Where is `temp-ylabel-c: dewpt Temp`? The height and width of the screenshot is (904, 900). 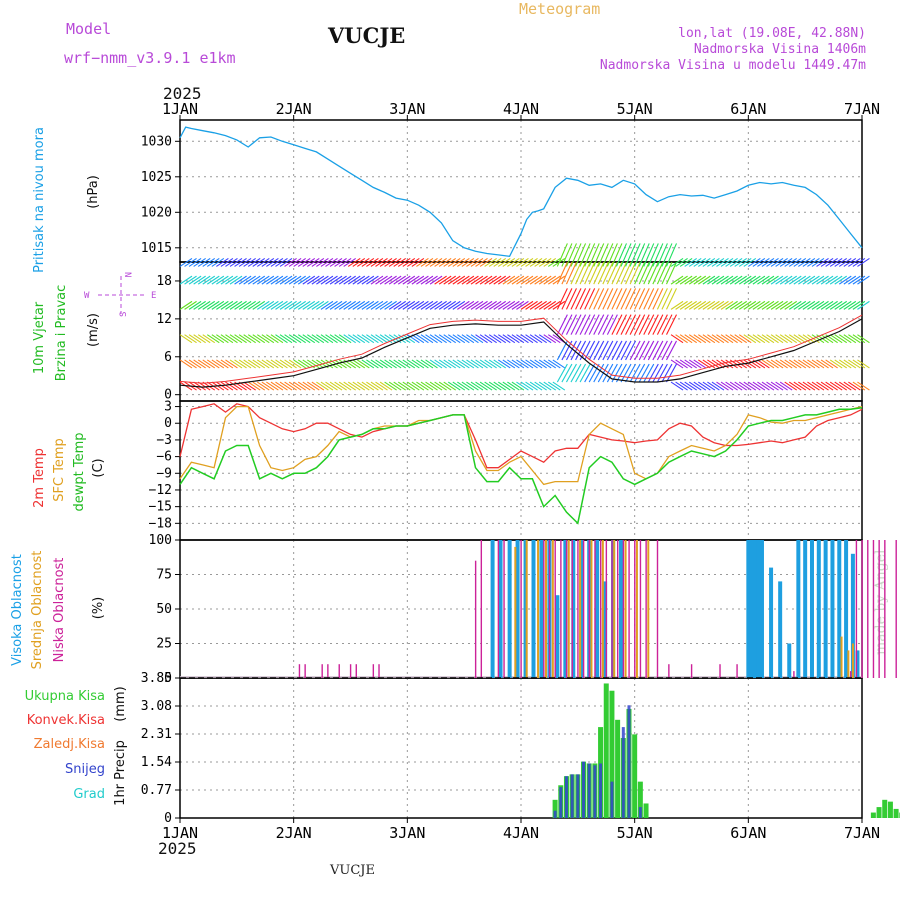 temp-ylabel-c: dewpt Temp is located at coordinates (79, 471).